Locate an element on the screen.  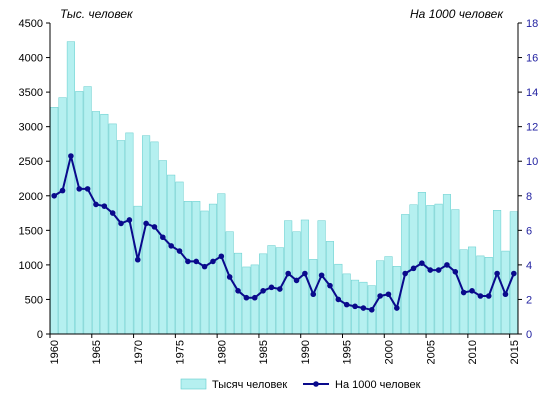
right-tick-label: 0 is located at coordinates (529, 335).